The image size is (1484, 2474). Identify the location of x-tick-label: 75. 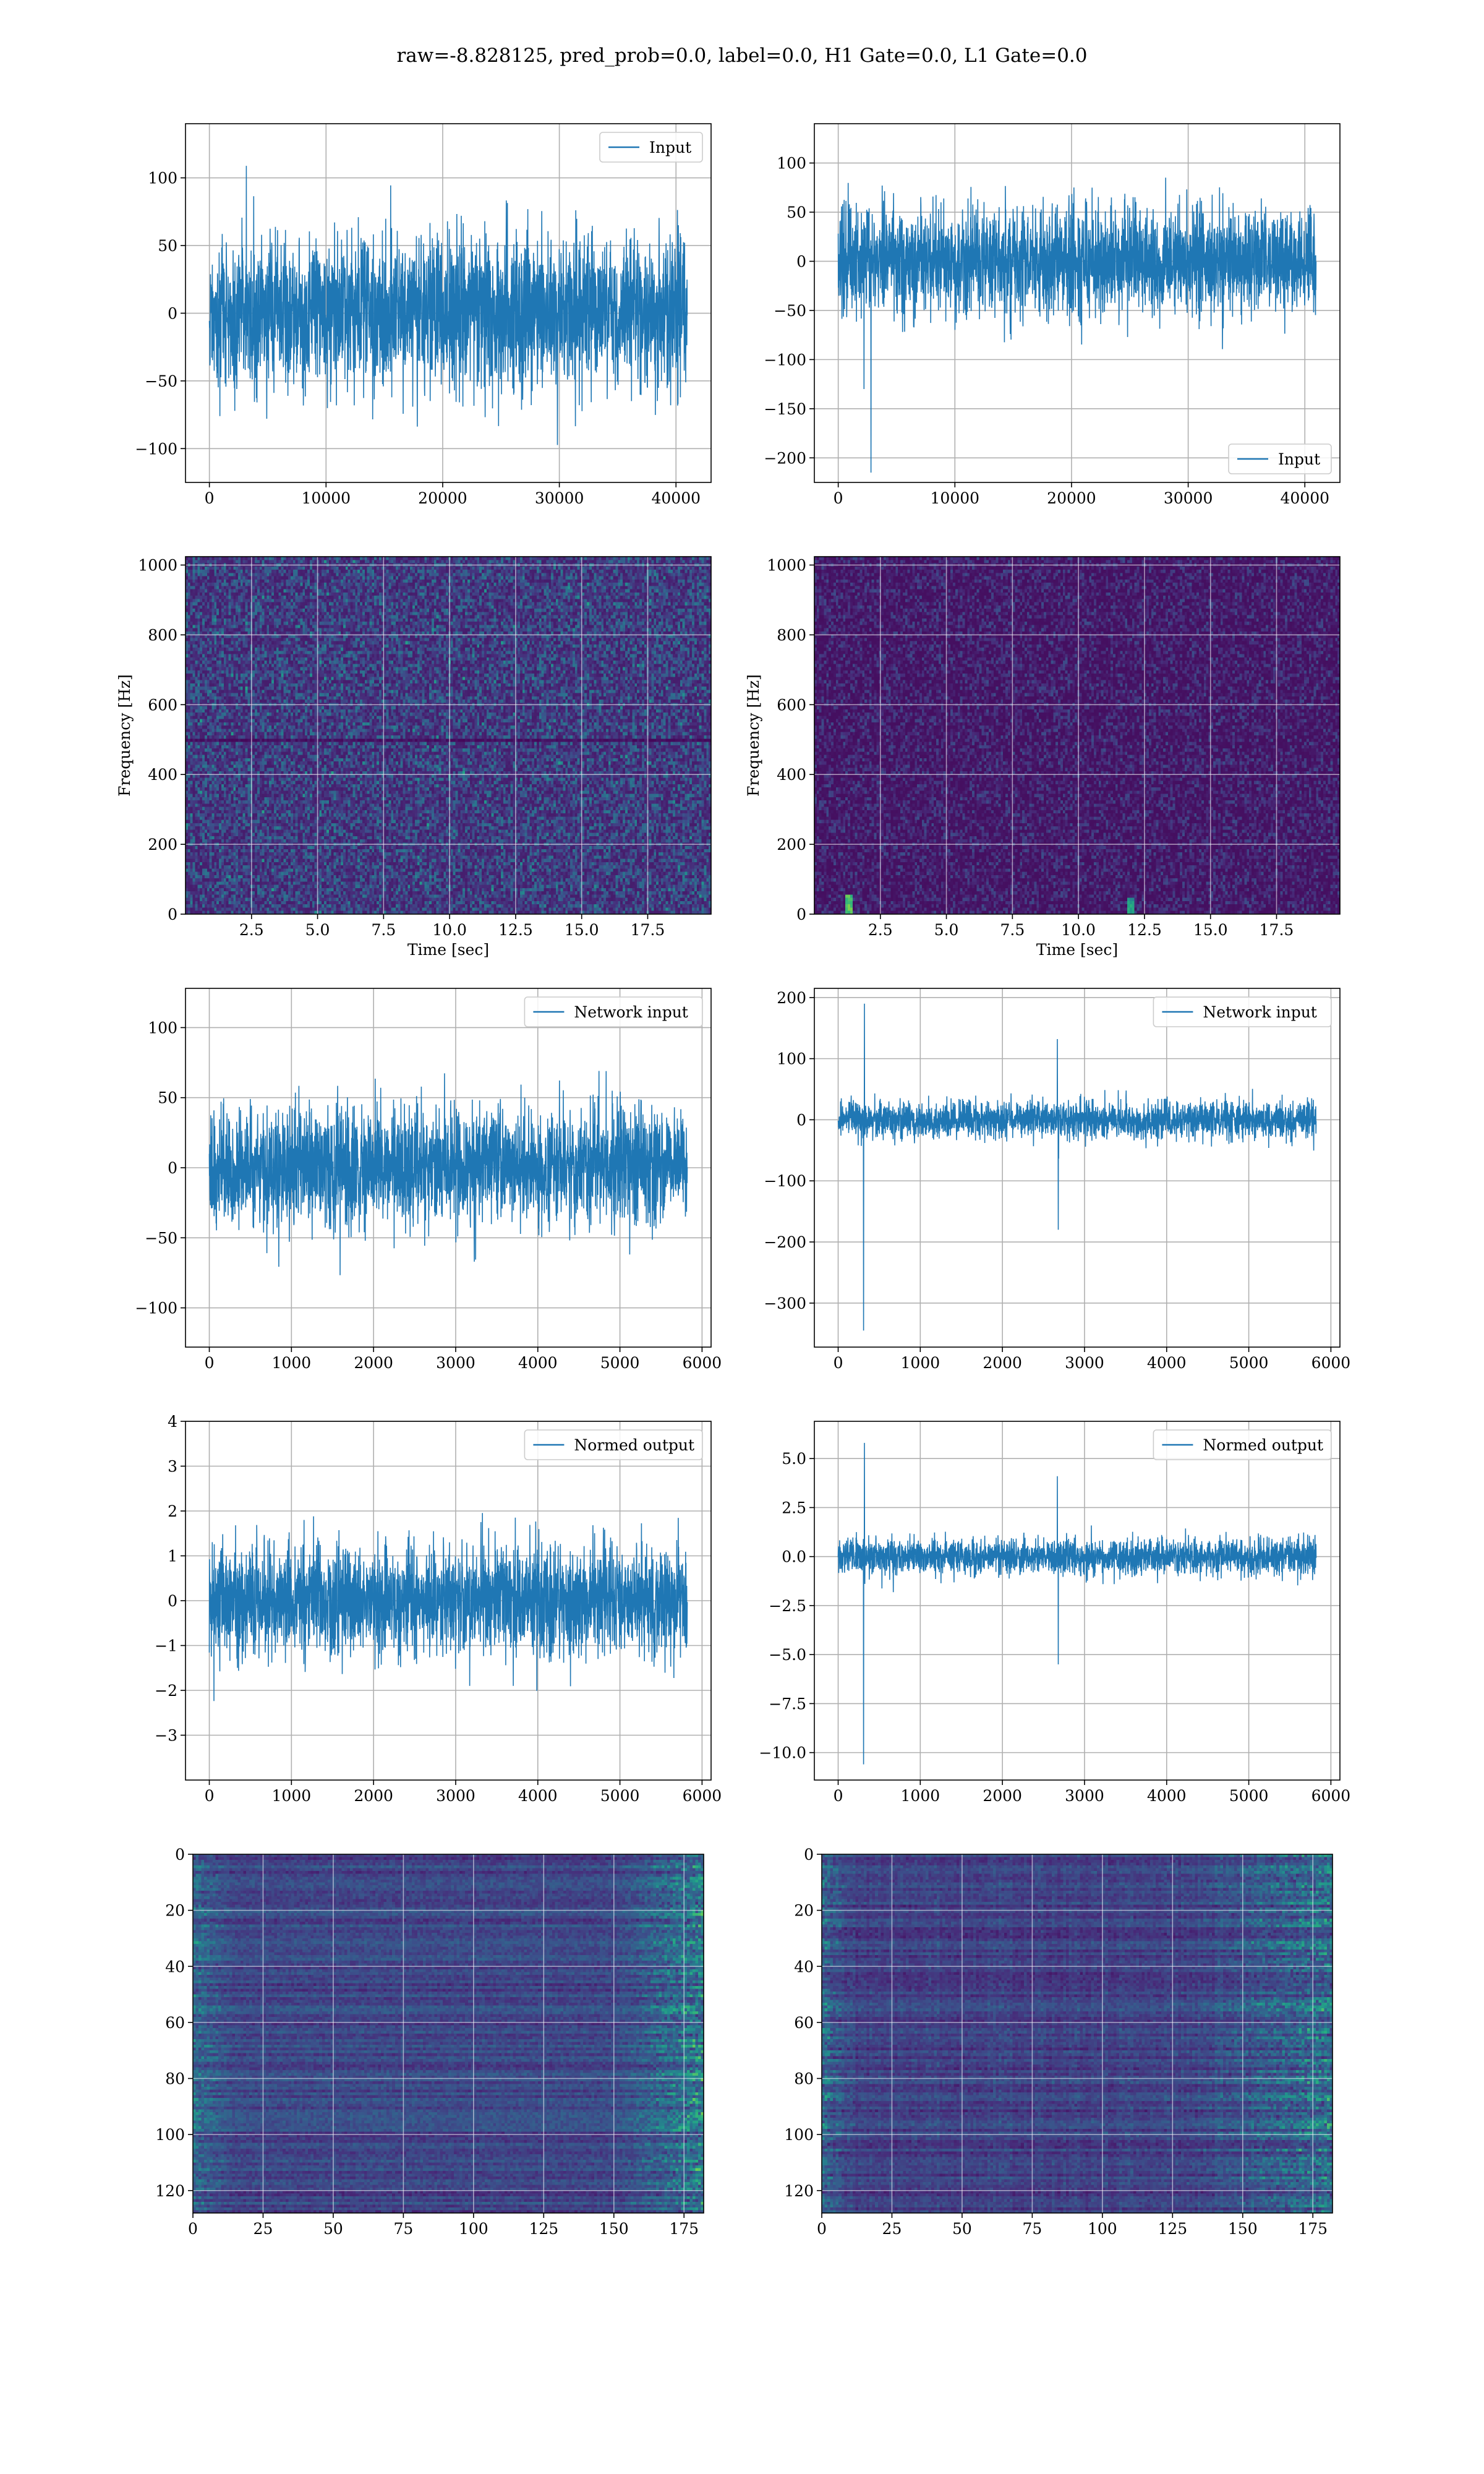
(1032, 2229).